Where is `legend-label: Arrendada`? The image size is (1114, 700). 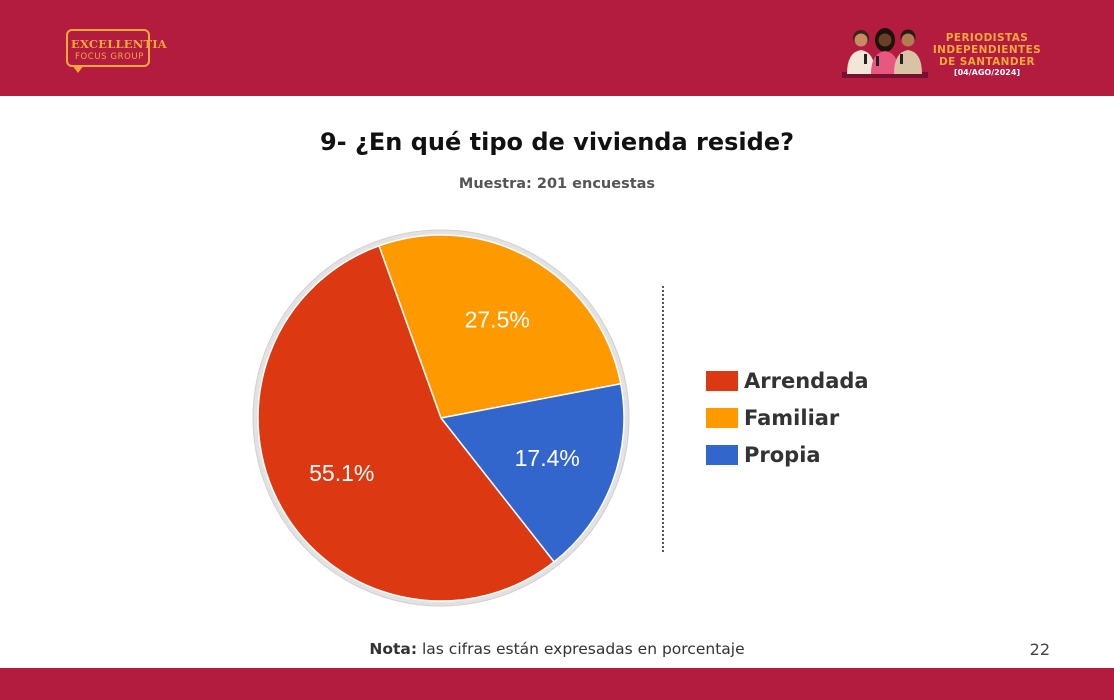
legend-label: Arrendada is located at coordinates (806, 380).